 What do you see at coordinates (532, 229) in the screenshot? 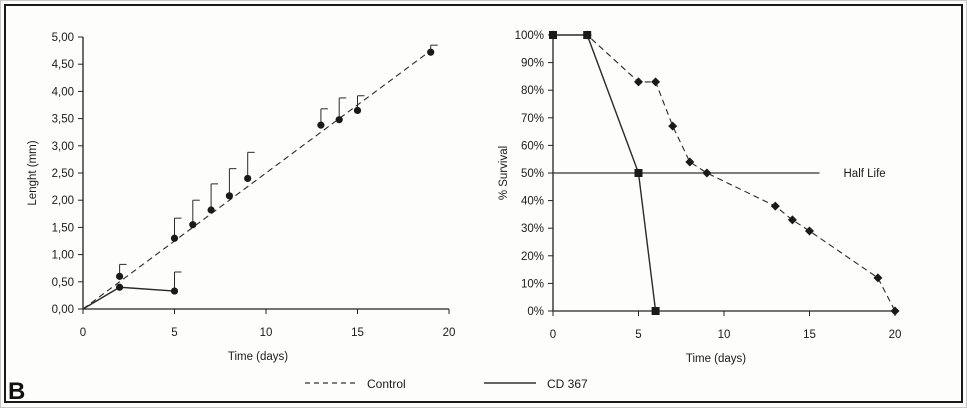
I see `y-tick-label: 30%` at bounding box center [532, 229].